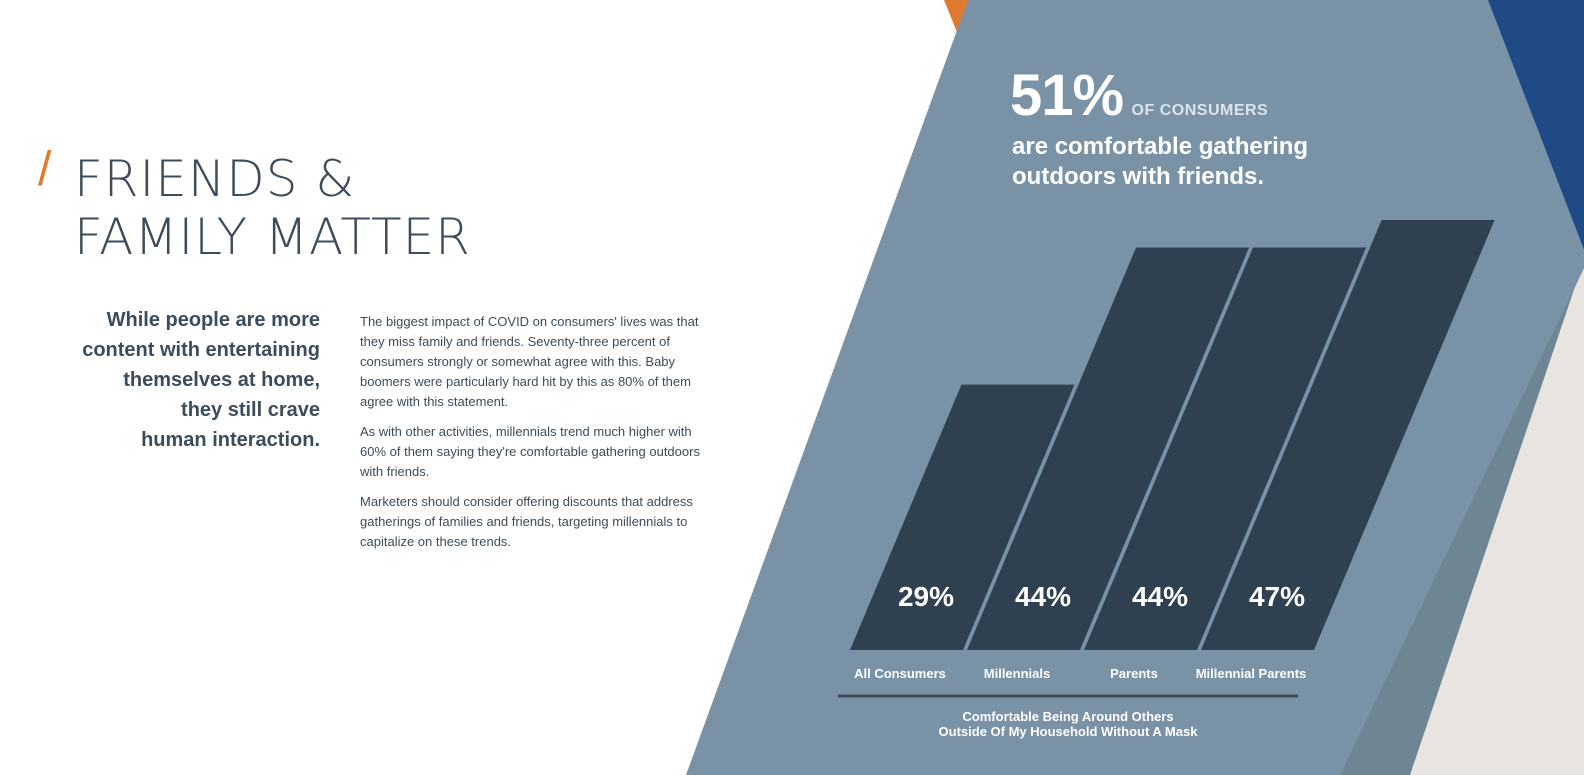 Image resolution: width=1584 pixels, height=775 pixels. Describe the element at coordinates (1134, 673) in the screenshot. I see `category-label: Parents` at that location.